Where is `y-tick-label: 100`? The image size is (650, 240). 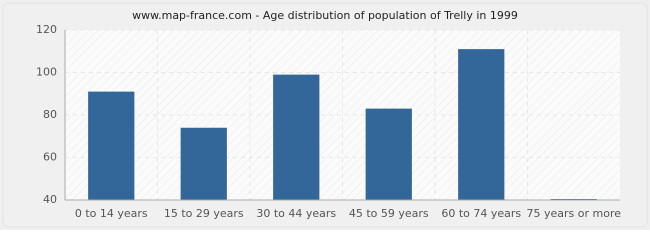
y-tick-label: 100 is located at coordinates (46, 72).